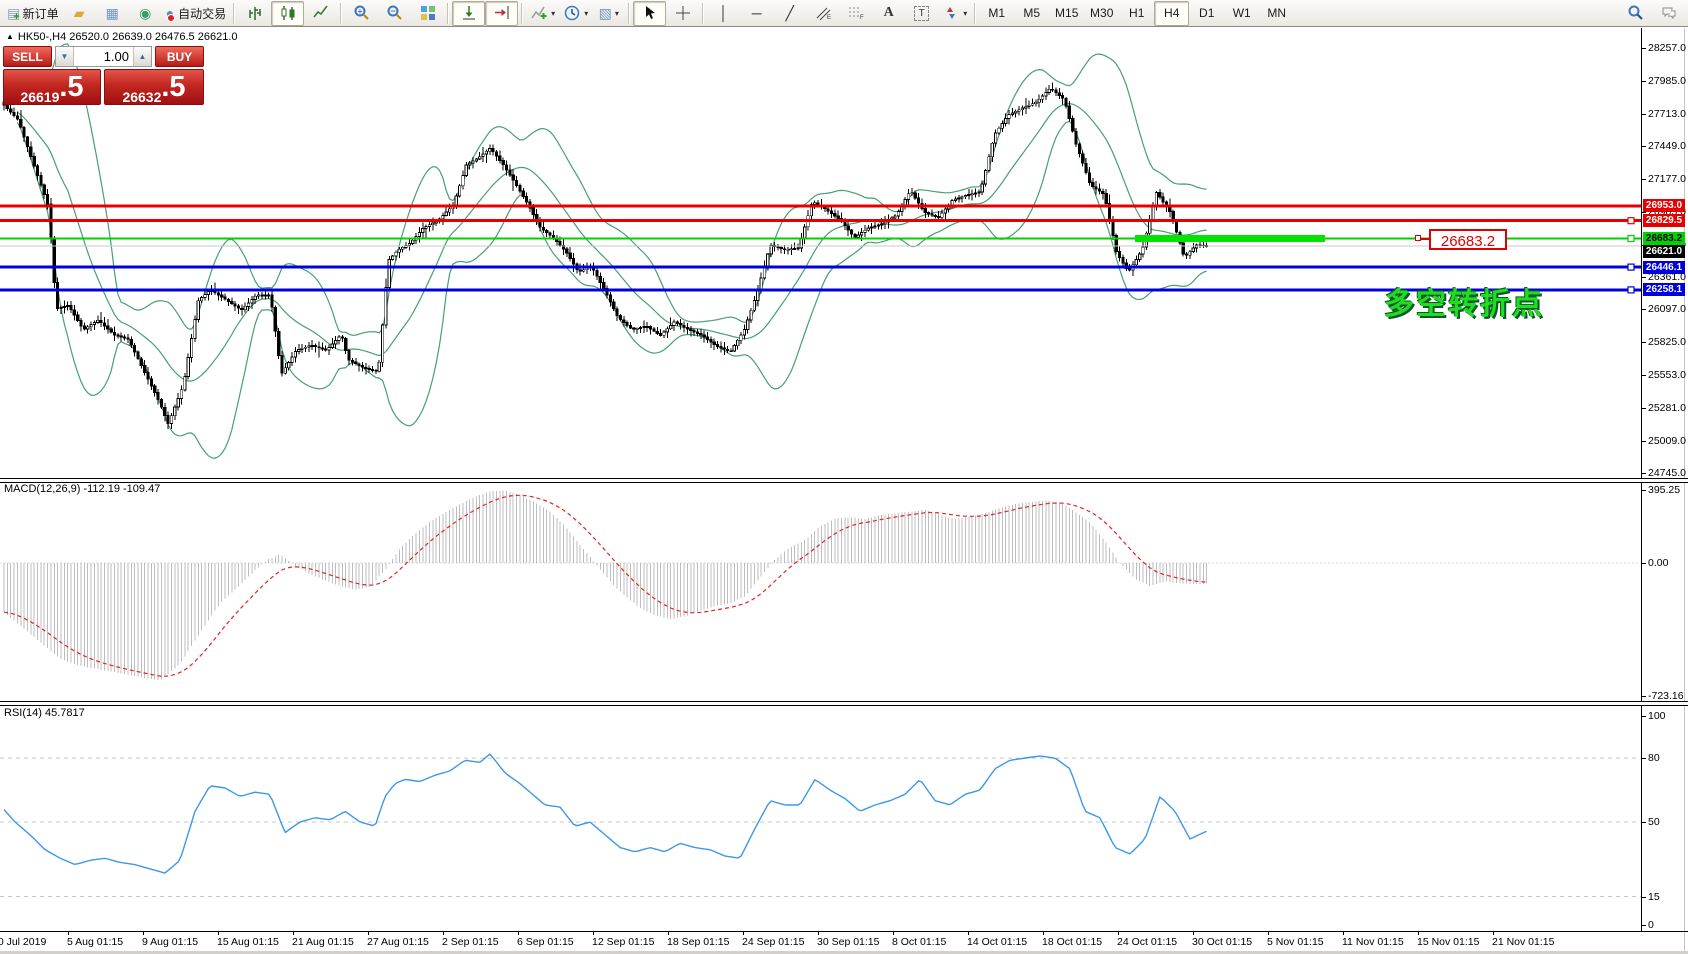 The height and width of the screenshot is (954, 1688). I want to click on equidistant-channel-button: E, so click(822, 13).